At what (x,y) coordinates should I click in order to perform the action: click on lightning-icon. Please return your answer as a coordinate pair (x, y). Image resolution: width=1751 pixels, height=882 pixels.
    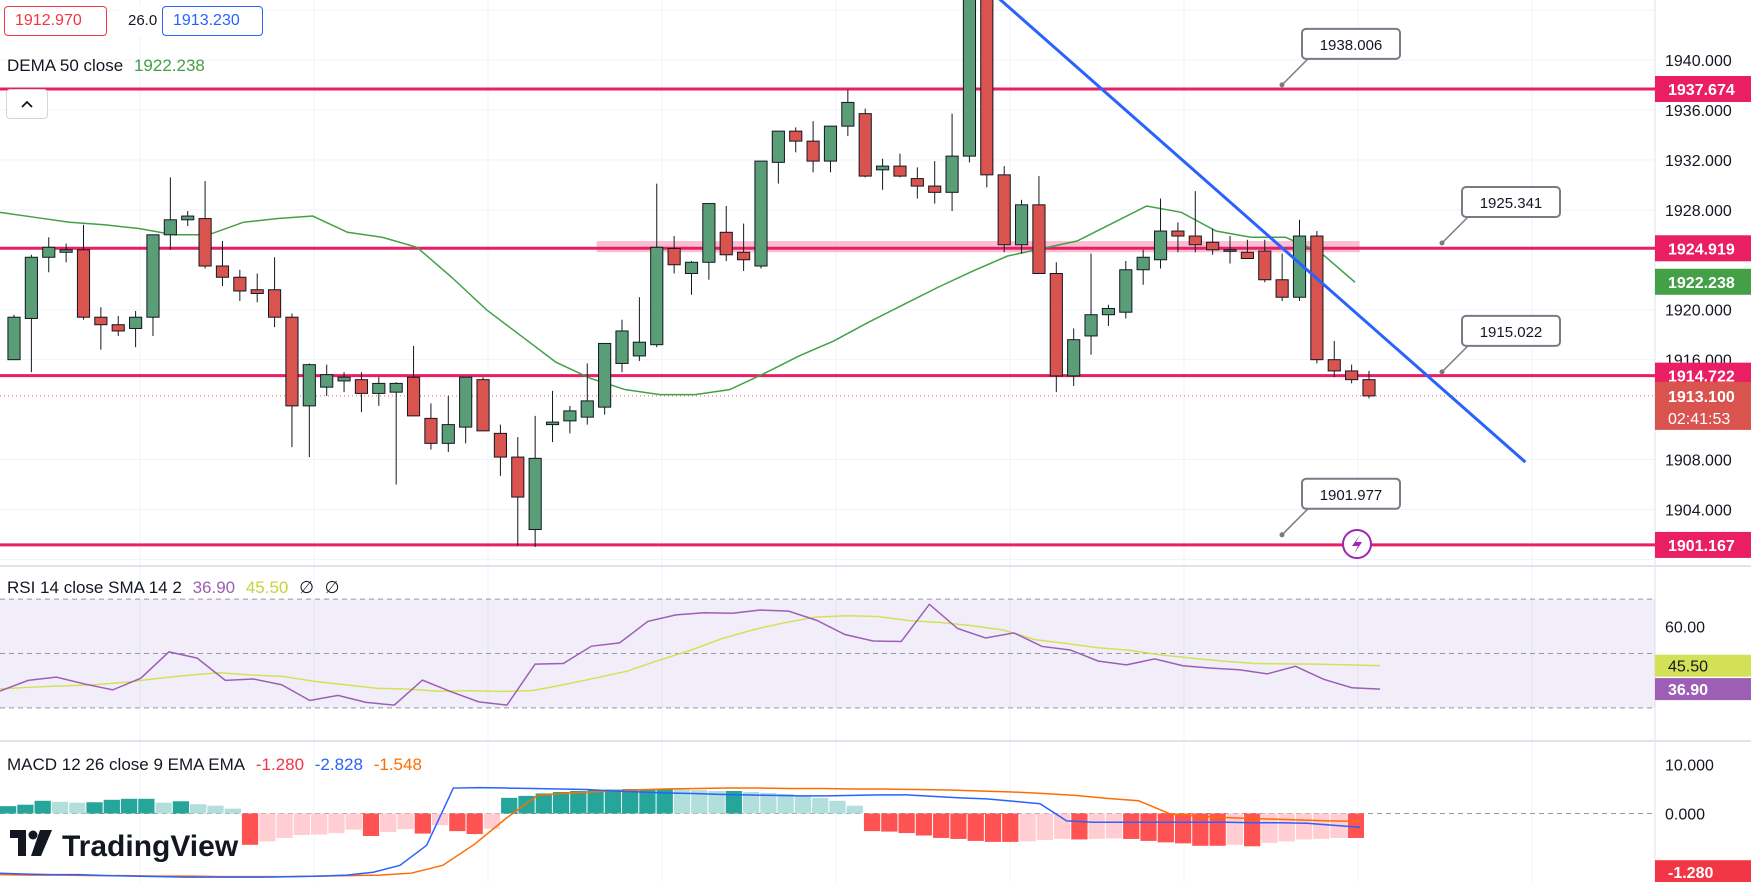
    Looking at the image, I should click on (1357, 544).